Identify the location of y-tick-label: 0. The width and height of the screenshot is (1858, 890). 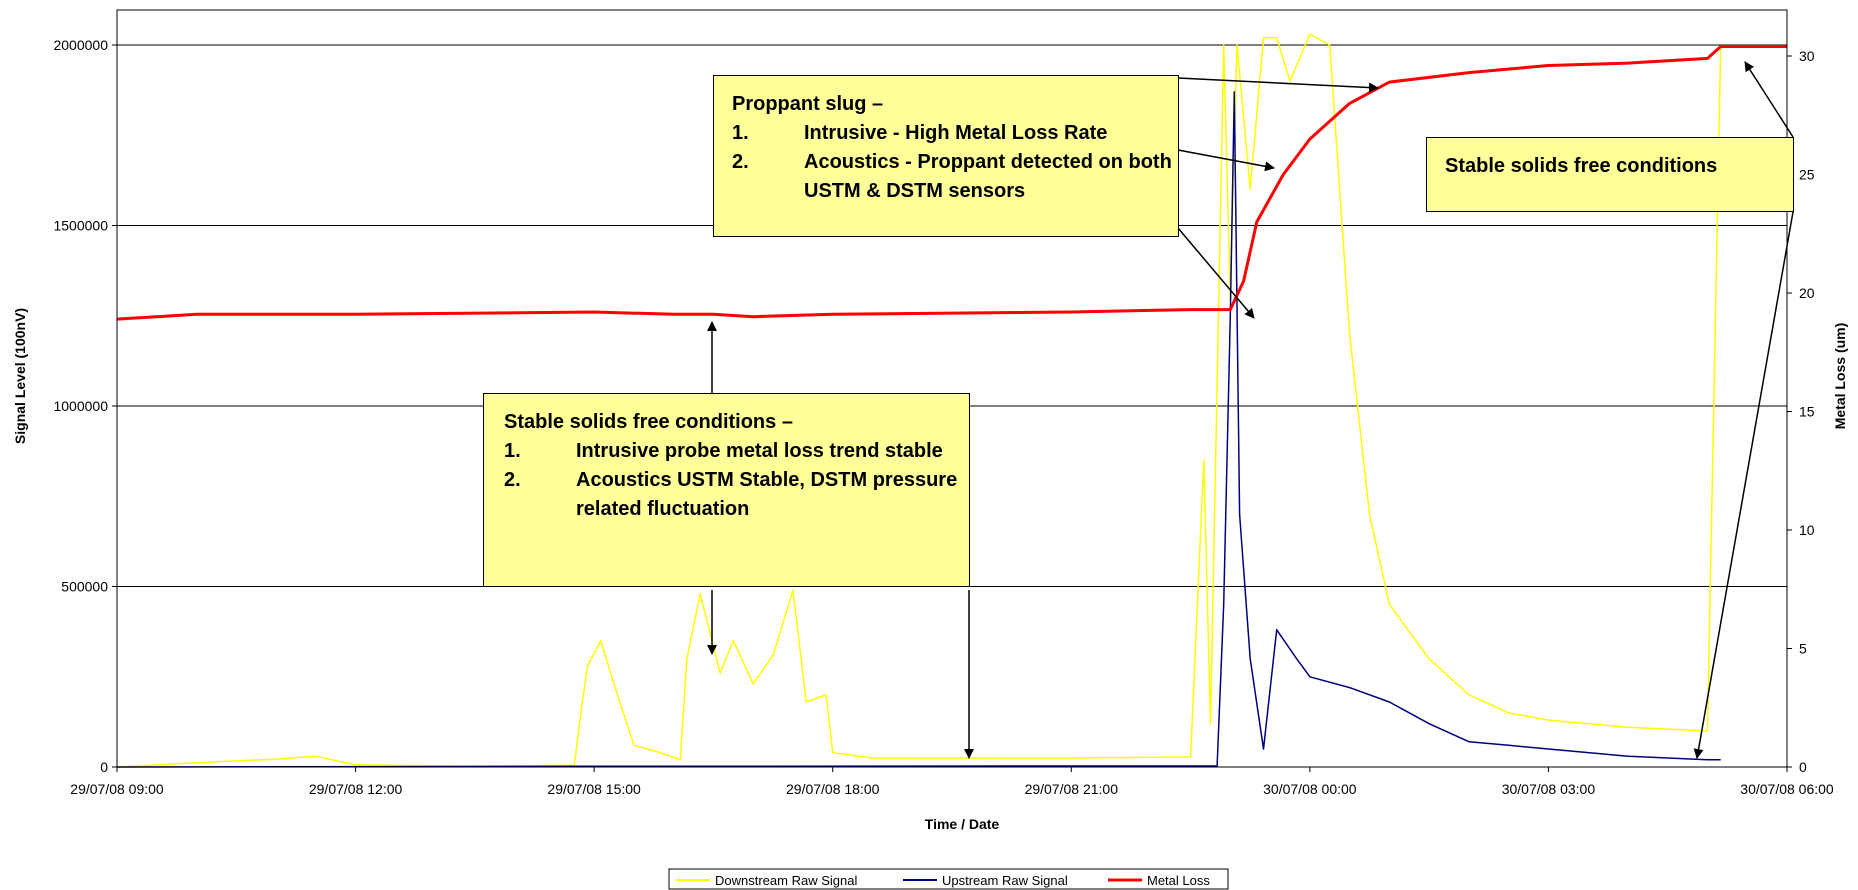
(104, 767).